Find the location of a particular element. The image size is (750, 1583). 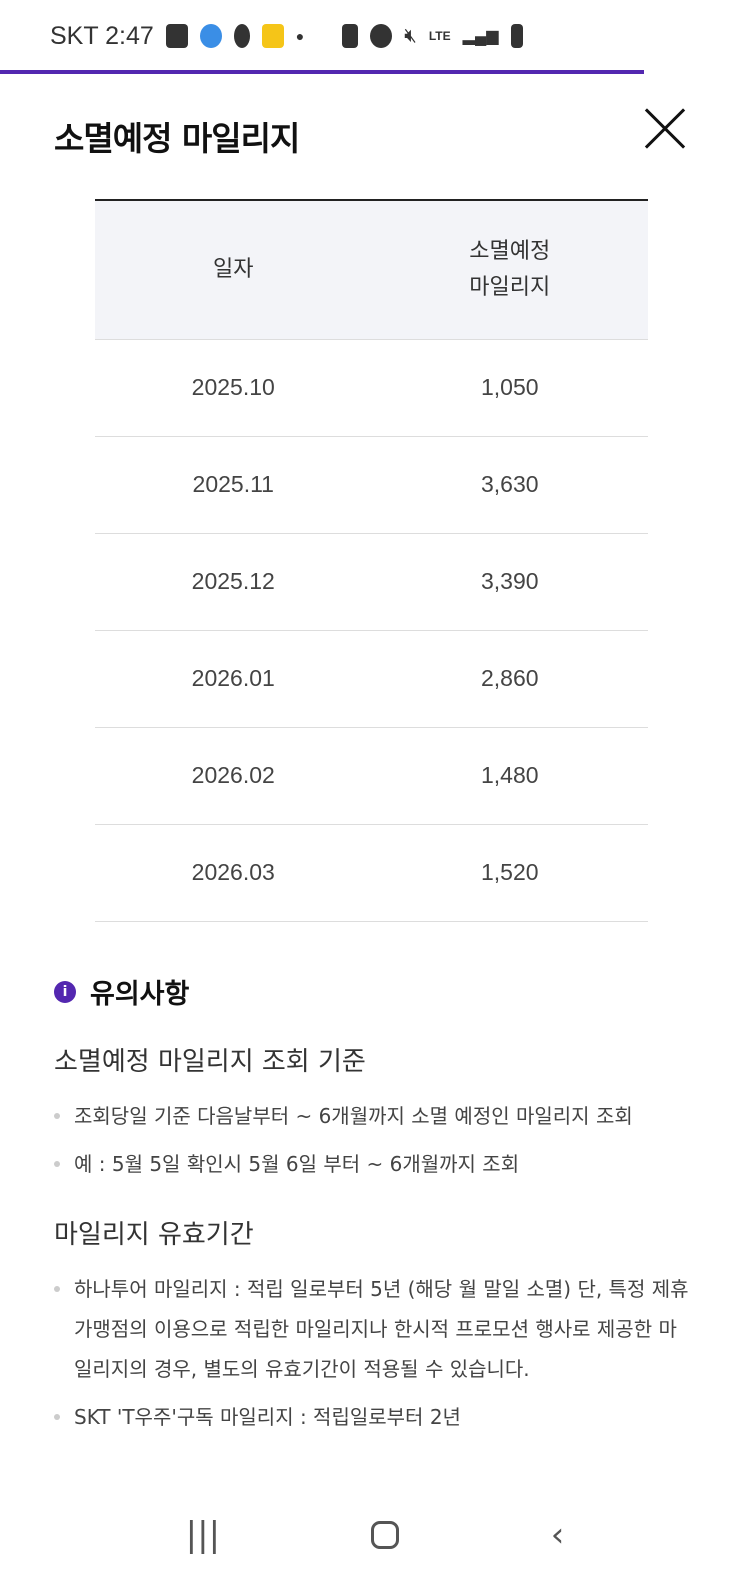

info-icon: i is located at coordinates (65, 991).